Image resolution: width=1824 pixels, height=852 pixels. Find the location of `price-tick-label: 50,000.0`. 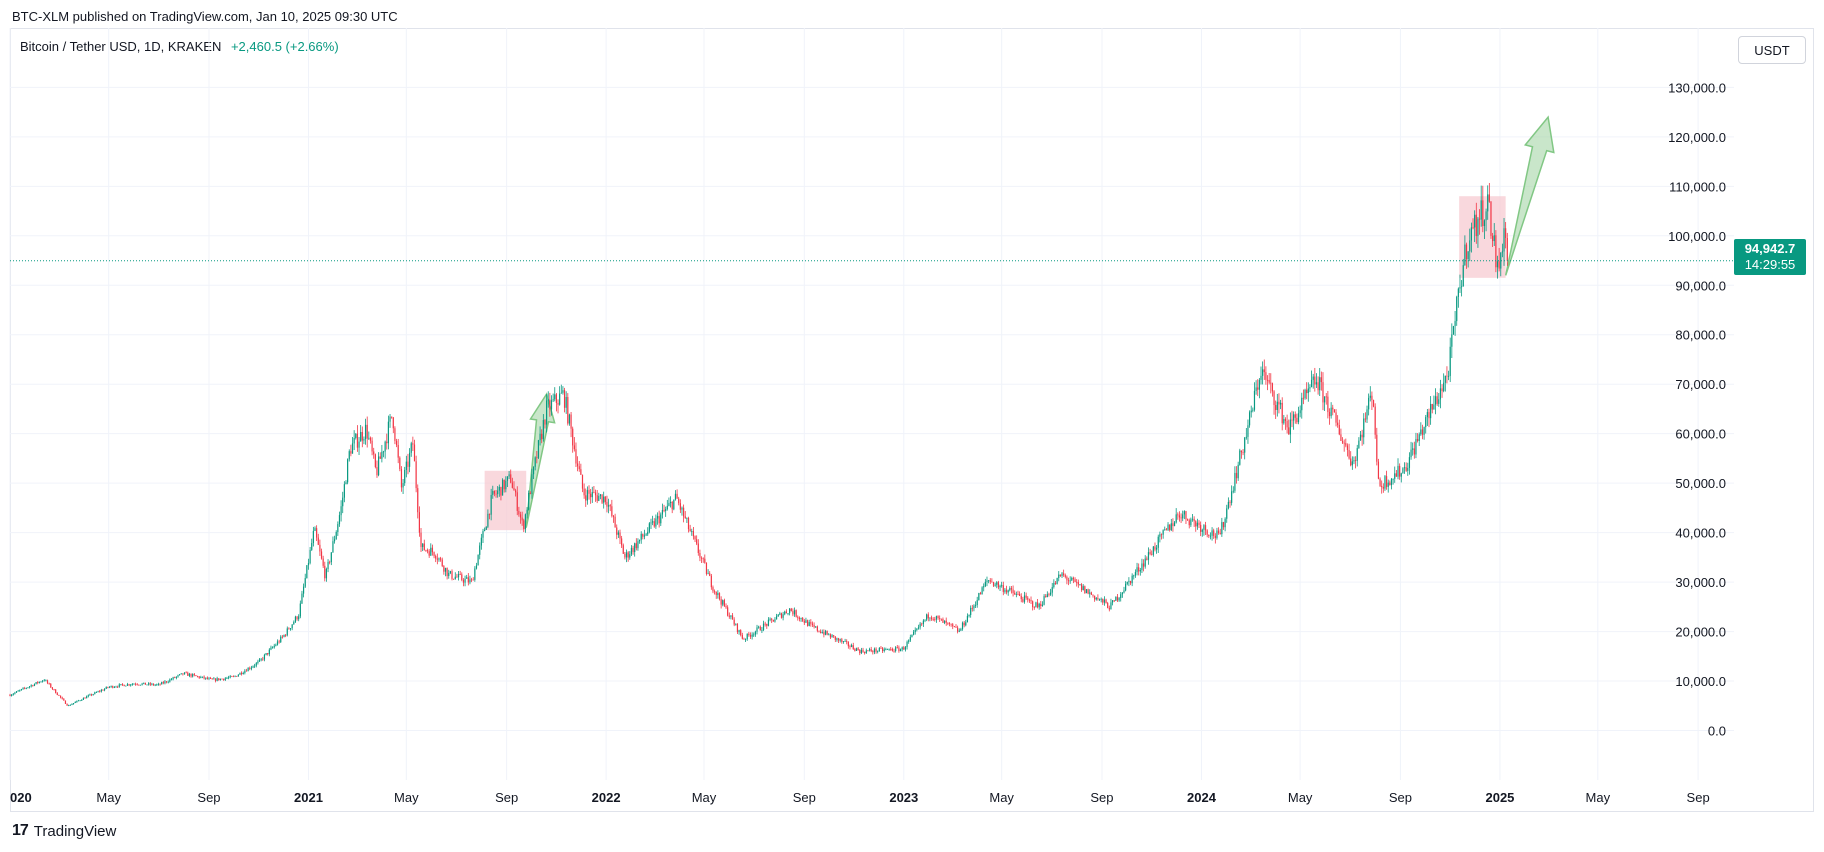

price-tick-label: 50,000.0 is located at coordinates (1700, 483).